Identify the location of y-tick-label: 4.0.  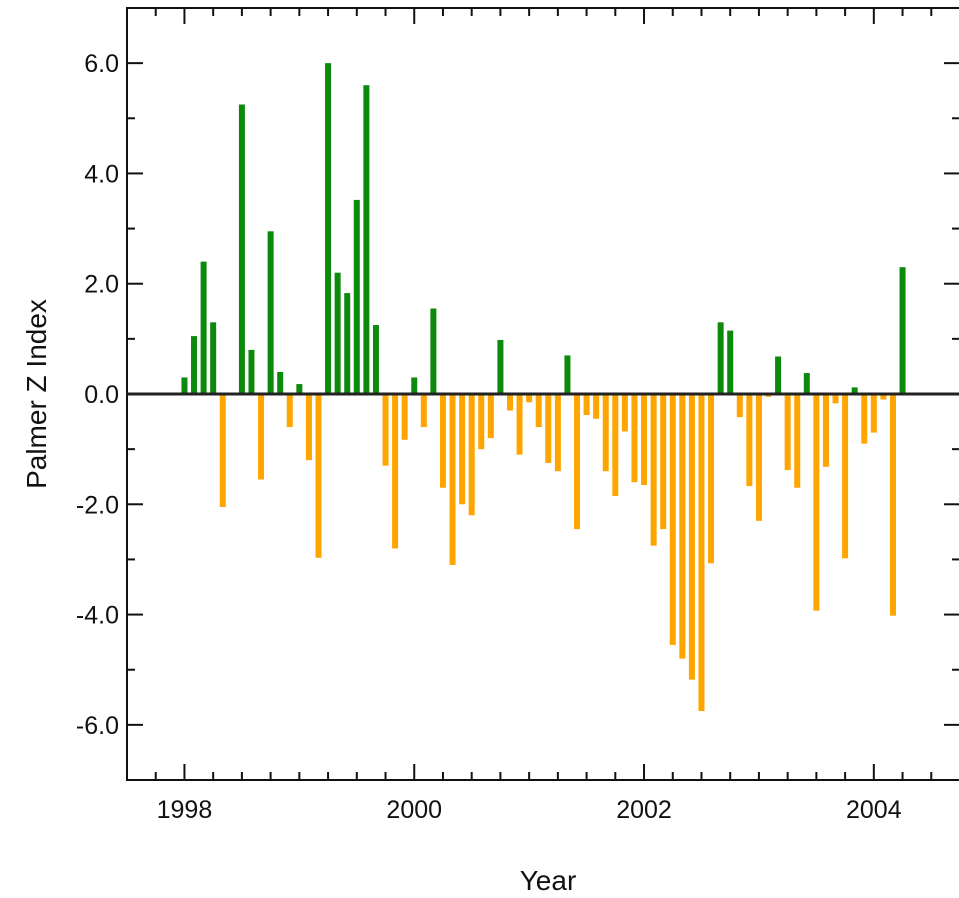
(101, 174).